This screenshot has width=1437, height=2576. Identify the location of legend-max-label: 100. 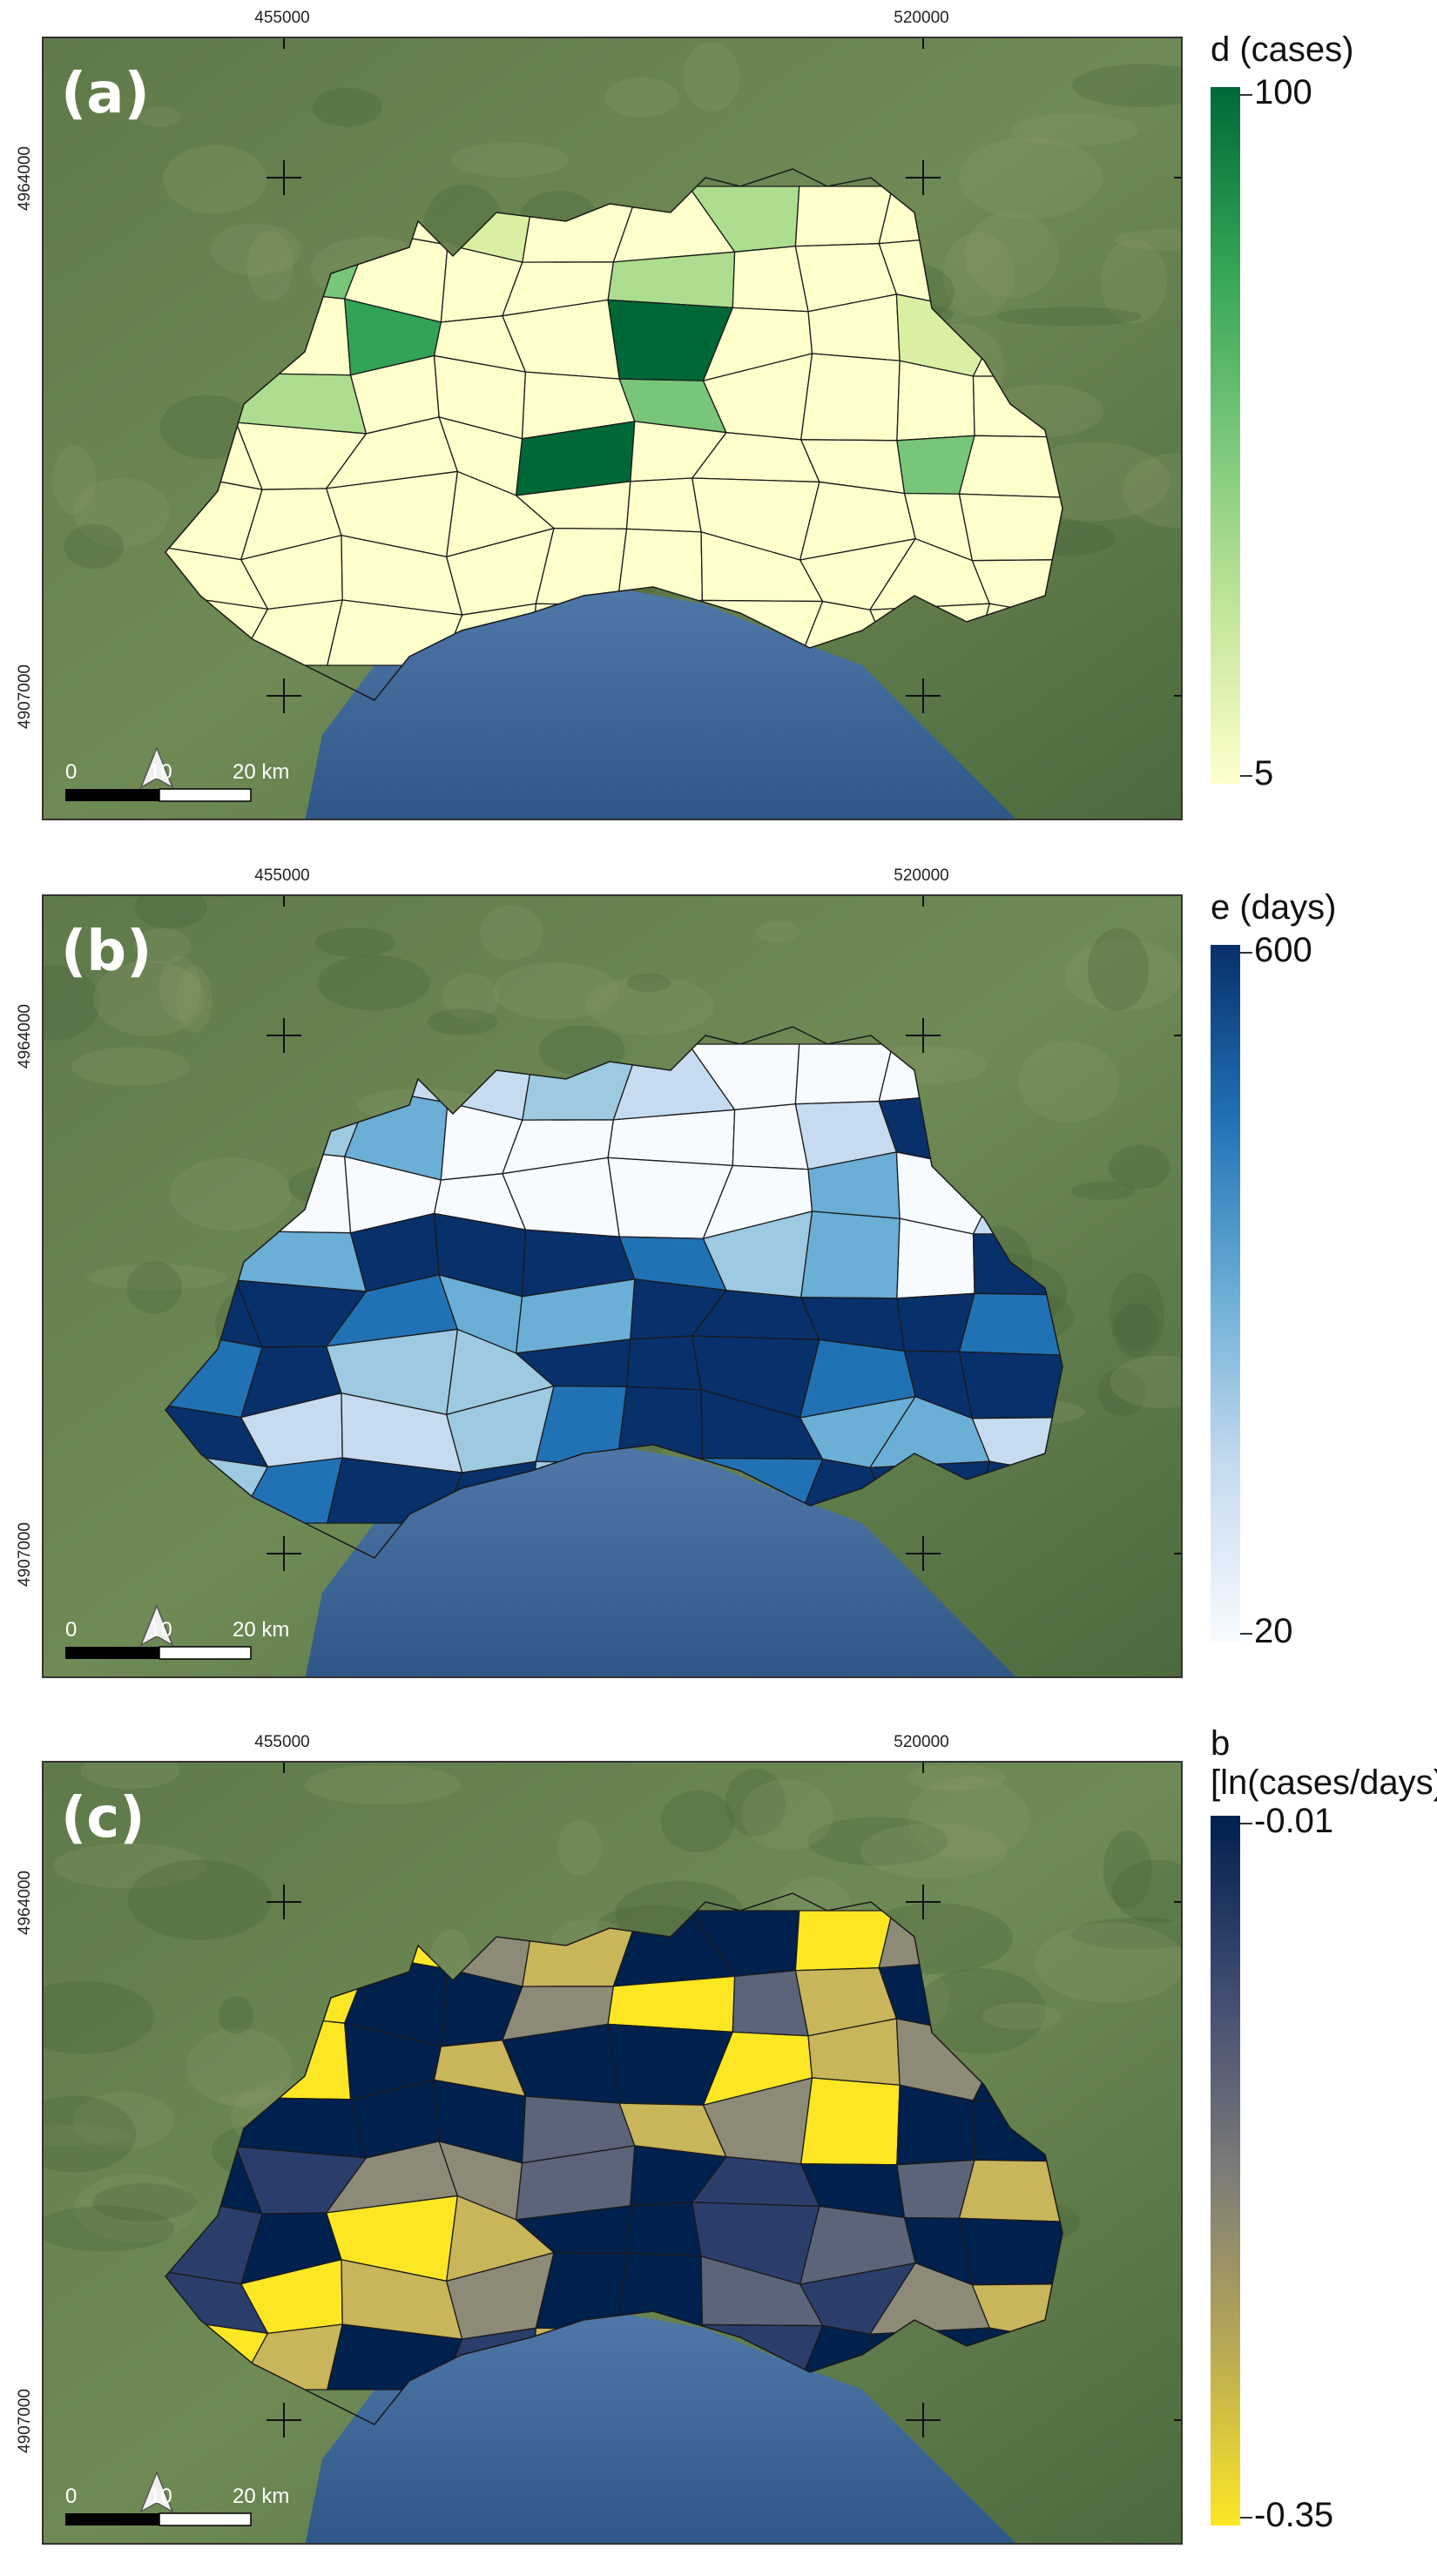
(1283, 92).